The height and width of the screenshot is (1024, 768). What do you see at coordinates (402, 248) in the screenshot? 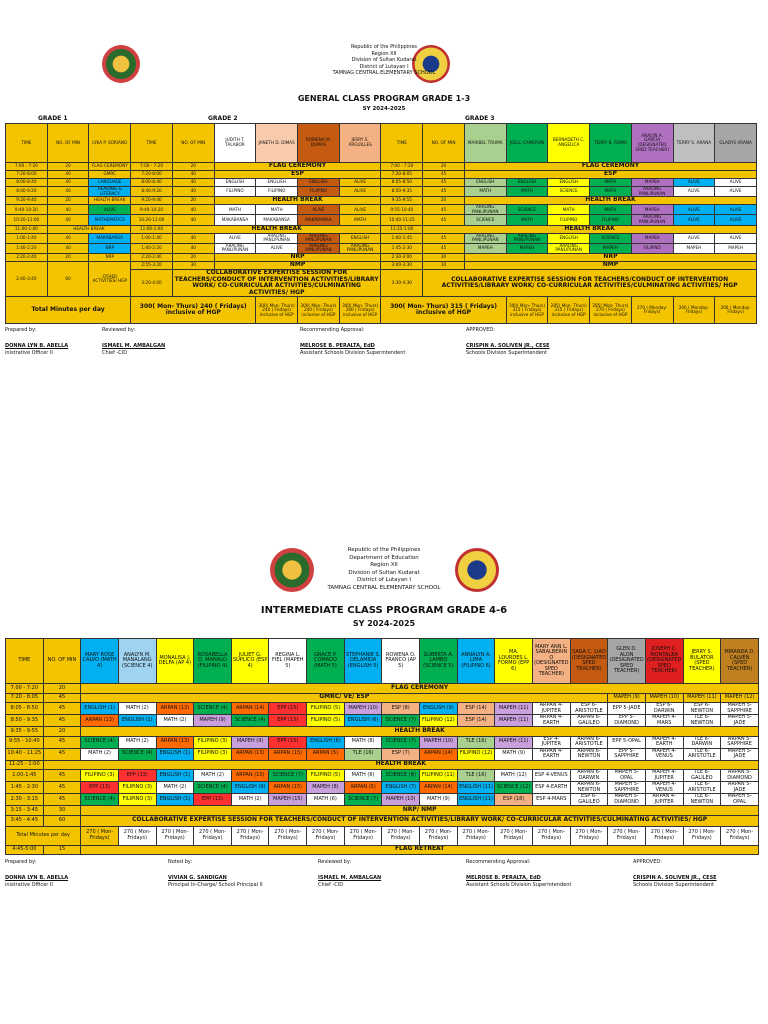
I see `cell: 1:45-2:30` at bounding box center [402, 248].